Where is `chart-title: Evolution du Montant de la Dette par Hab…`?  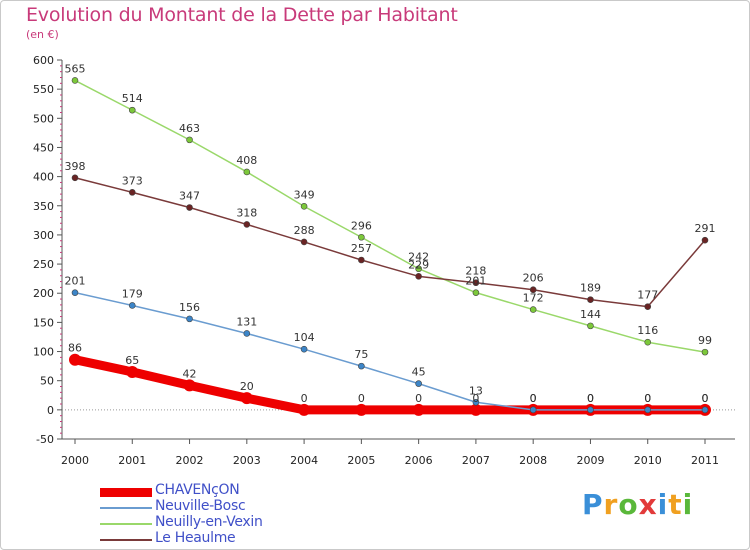 chart-title: Evolution du Montant de la Dette par Hab… is located at coordinates (242, 15).